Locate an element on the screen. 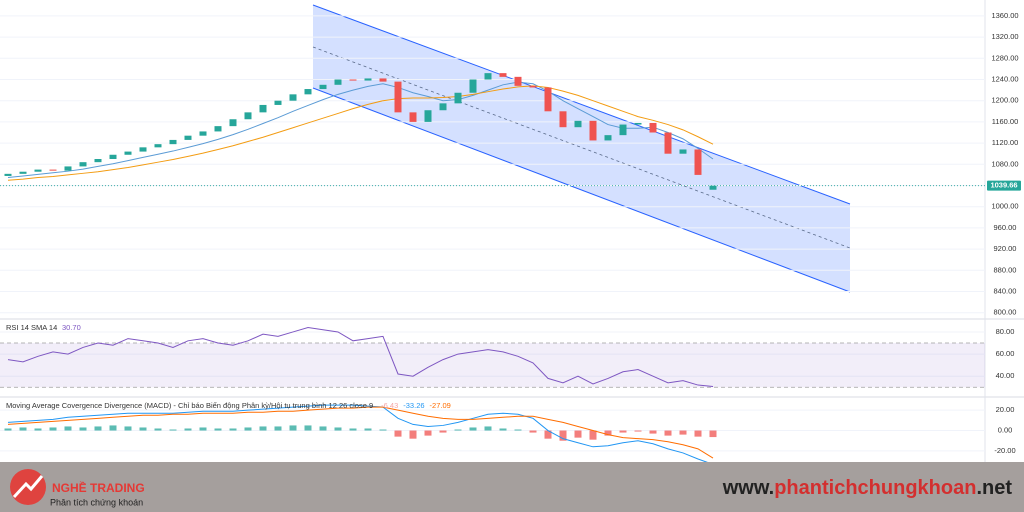 The height and width of the screenshot is (512, 1024). y-tick-label: 920.00 is located at coordinates (1005, 248).